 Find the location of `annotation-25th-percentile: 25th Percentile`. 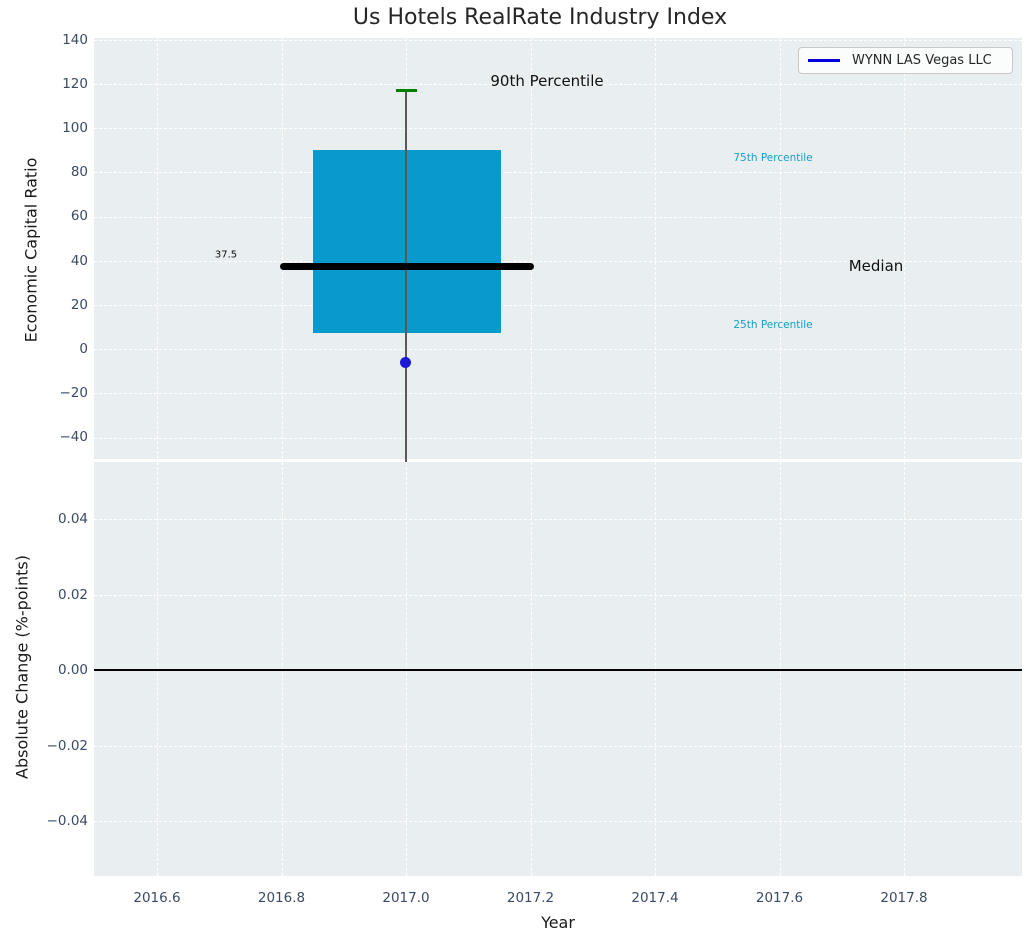

annotation-25th-percentile: 25th Percentile is located at coordinates (773, 325).